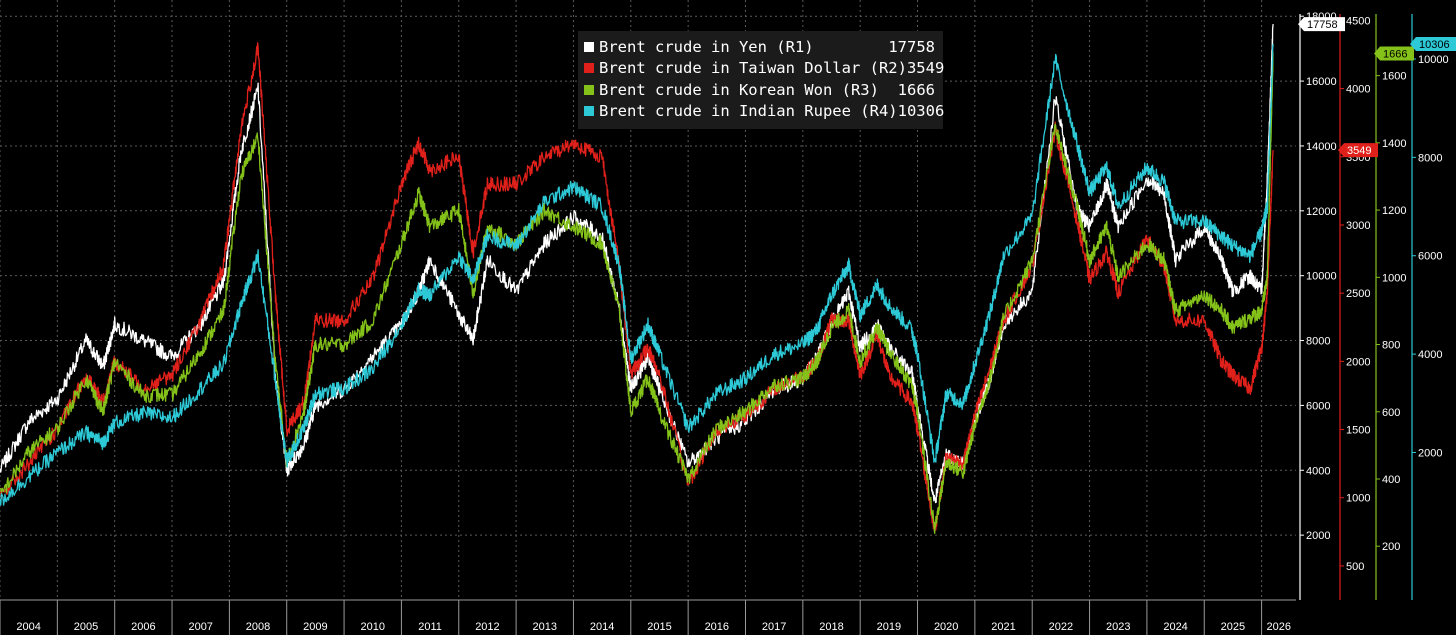 This screenshot has height=635, width=1456. Describe the element at coordinates (258, 627) in the screenshot. I see `x-tick-label: 2008` at that location.